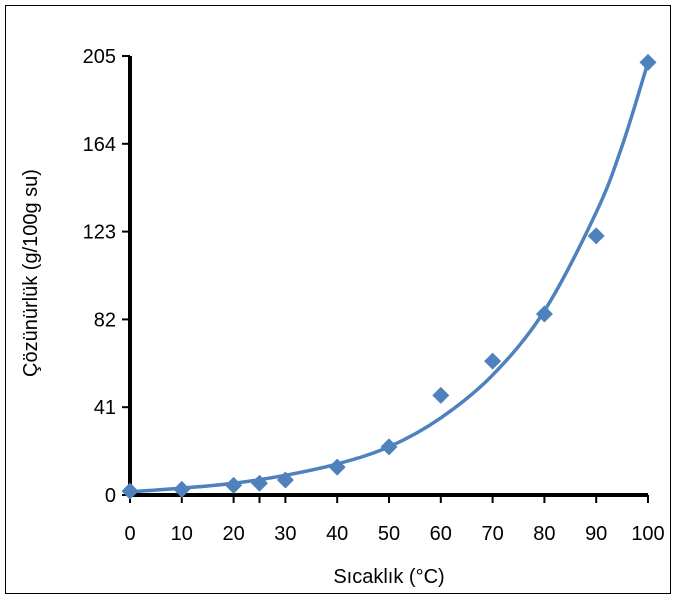 Image resolution: width=676 pixels, height=604 pixels. I want to click on y-tick-label: 205, so click(99, 57).